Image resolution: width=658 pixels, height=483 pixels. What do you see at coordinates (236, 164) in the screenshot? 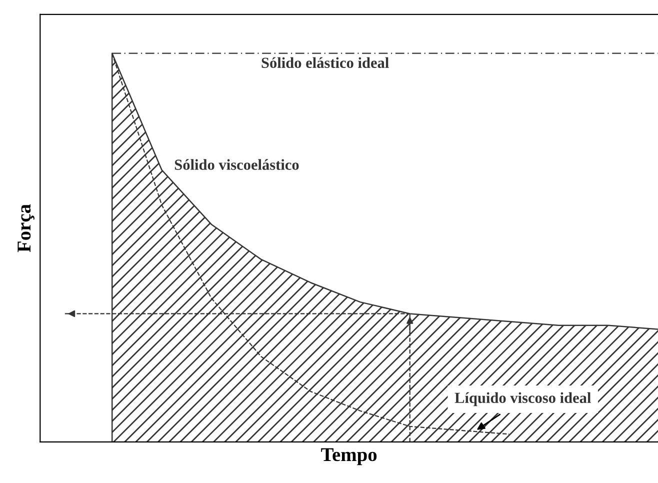
I see `series-label: Sólido viscoelástico` at bounding box center [236, 164].